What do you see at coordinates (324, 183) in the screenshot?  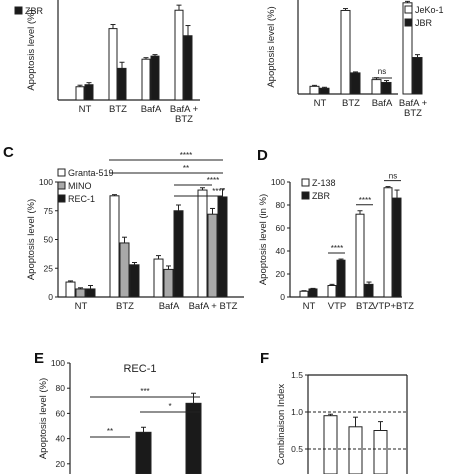 I see `legend-label: Z-138` at bounding box center [324, 183].